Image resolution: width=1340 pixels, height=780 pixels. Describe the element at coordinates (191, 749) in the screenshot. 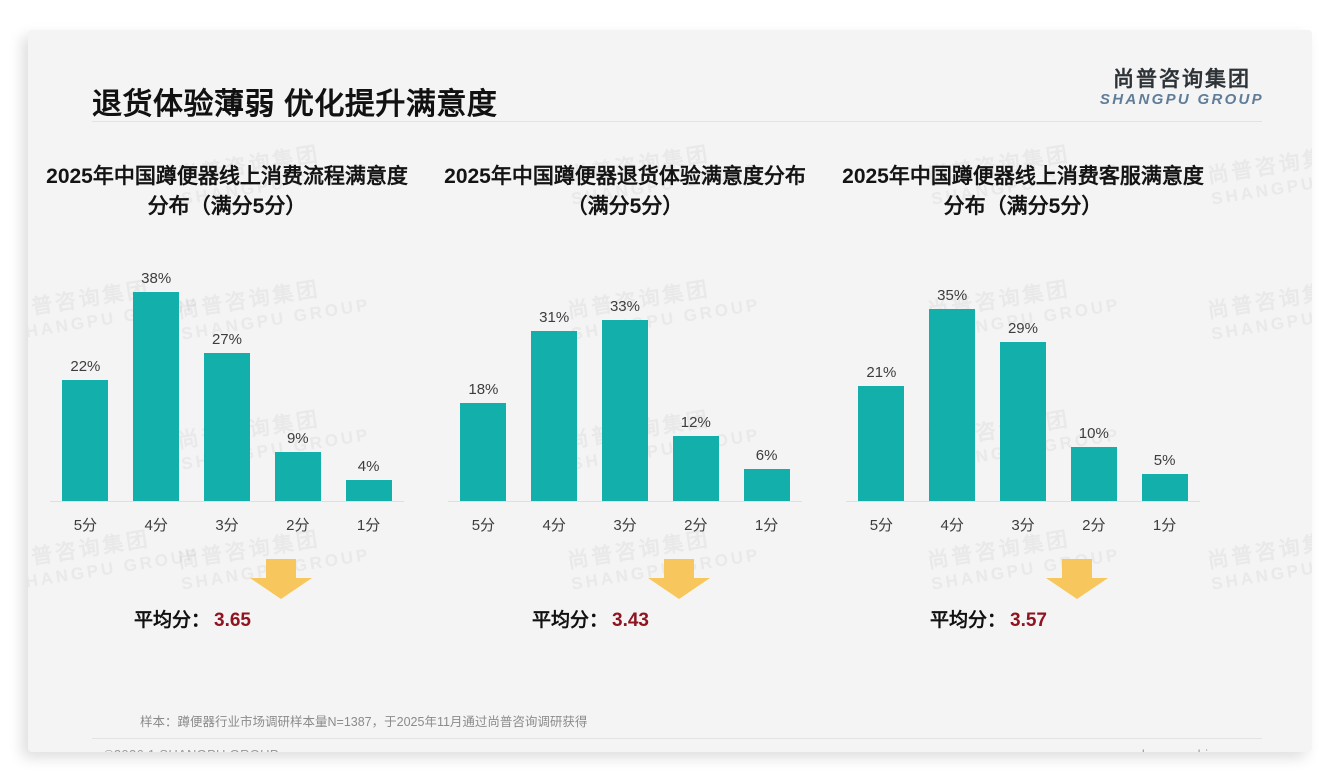

I see `copyright-text: ©2026.1 SHANGPU GROUP` at that location.